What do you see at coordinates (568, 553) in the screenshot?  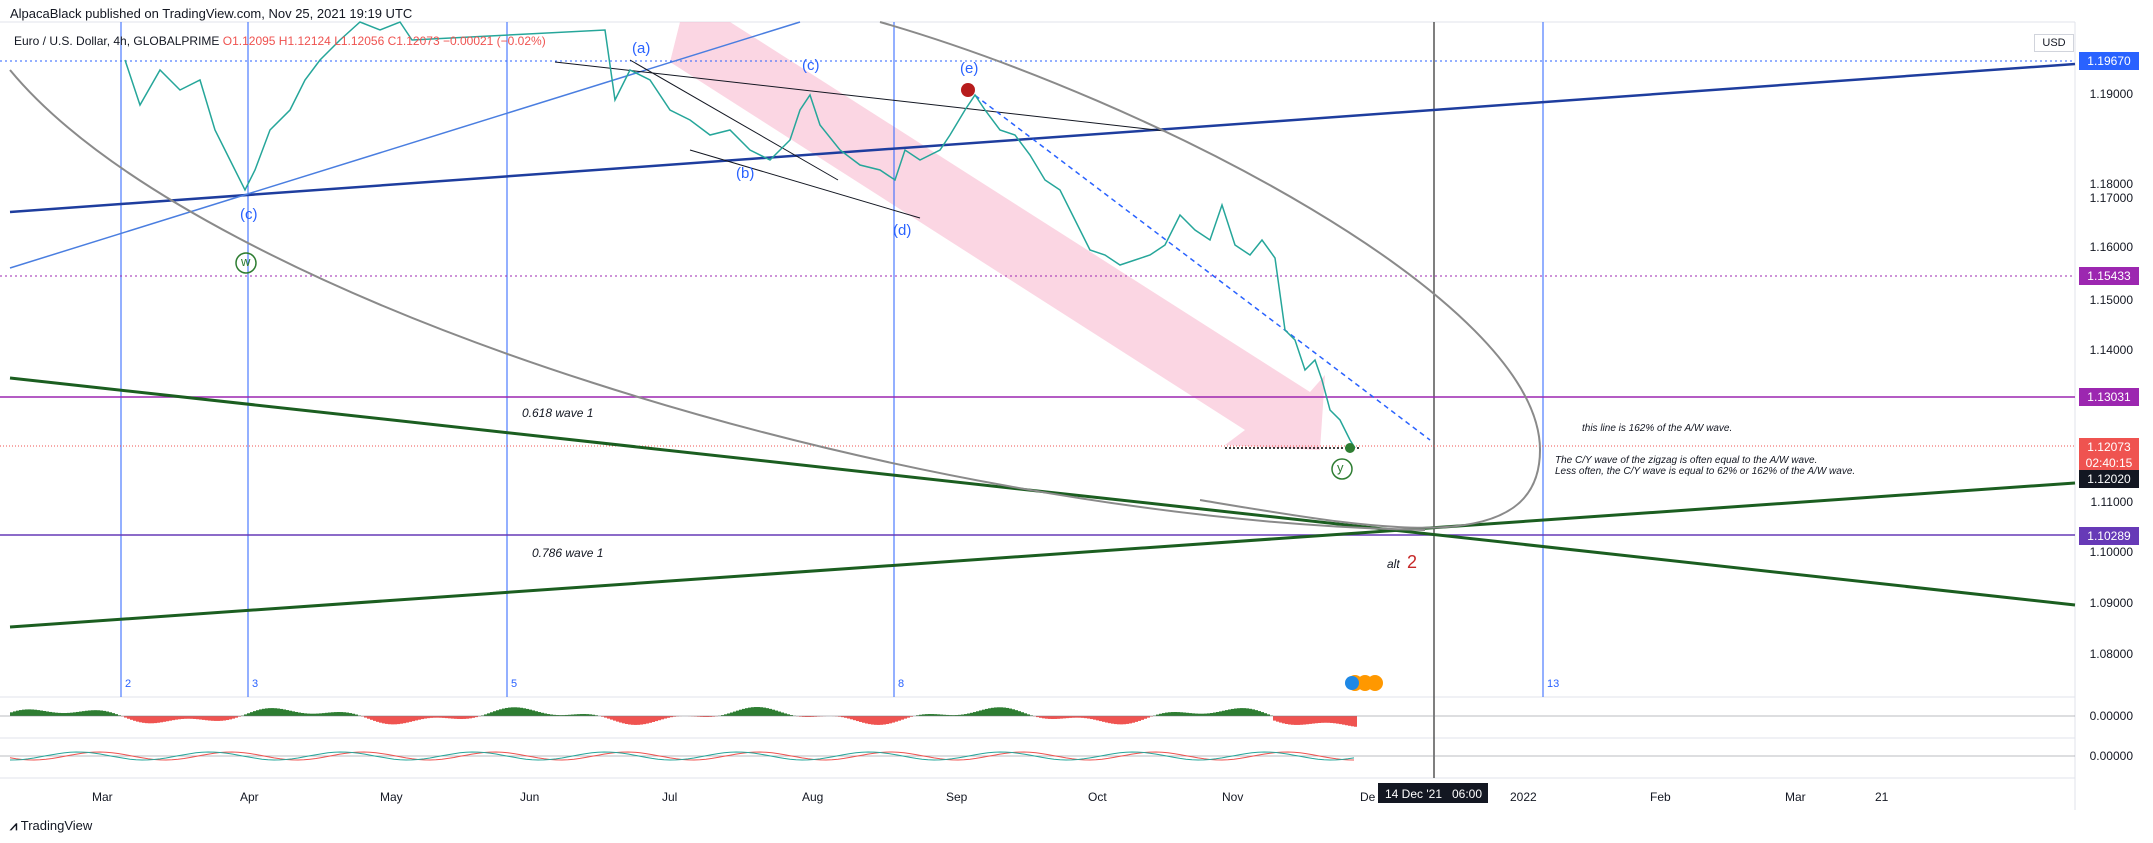 I see `fib-786-label: 0.786 wave 1` at bounding box center [568, 553].